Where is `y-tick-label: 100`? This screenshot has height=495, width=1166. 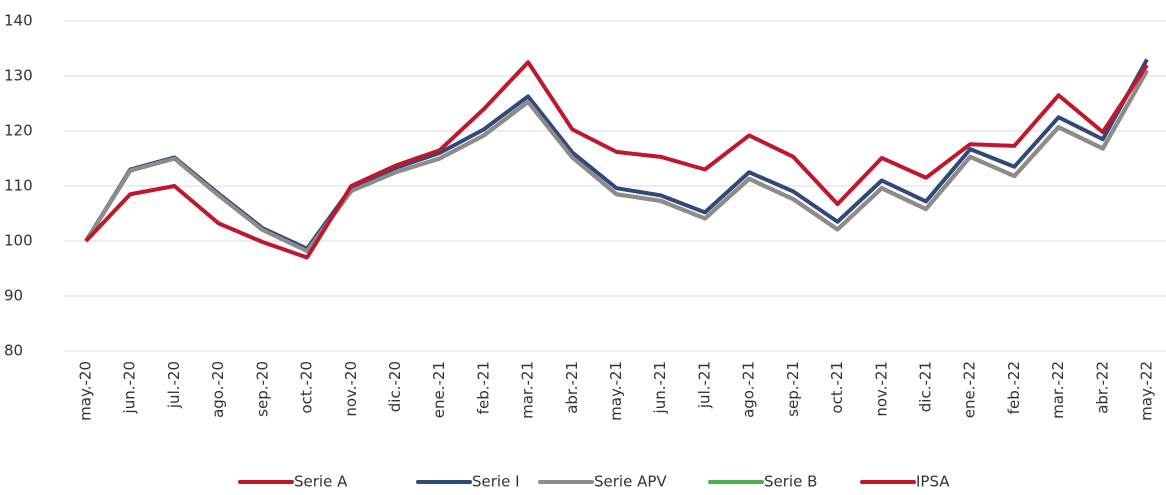 y-tick-label: 100 is located at coordinates (18, 241).